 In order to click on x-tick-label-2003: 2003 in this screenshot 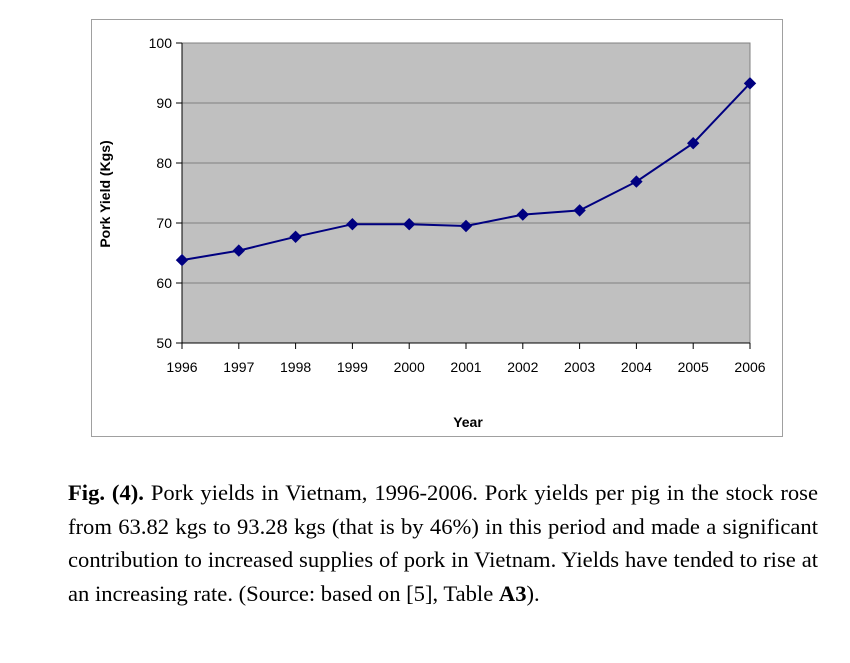, I will do `click(579, 367)`.